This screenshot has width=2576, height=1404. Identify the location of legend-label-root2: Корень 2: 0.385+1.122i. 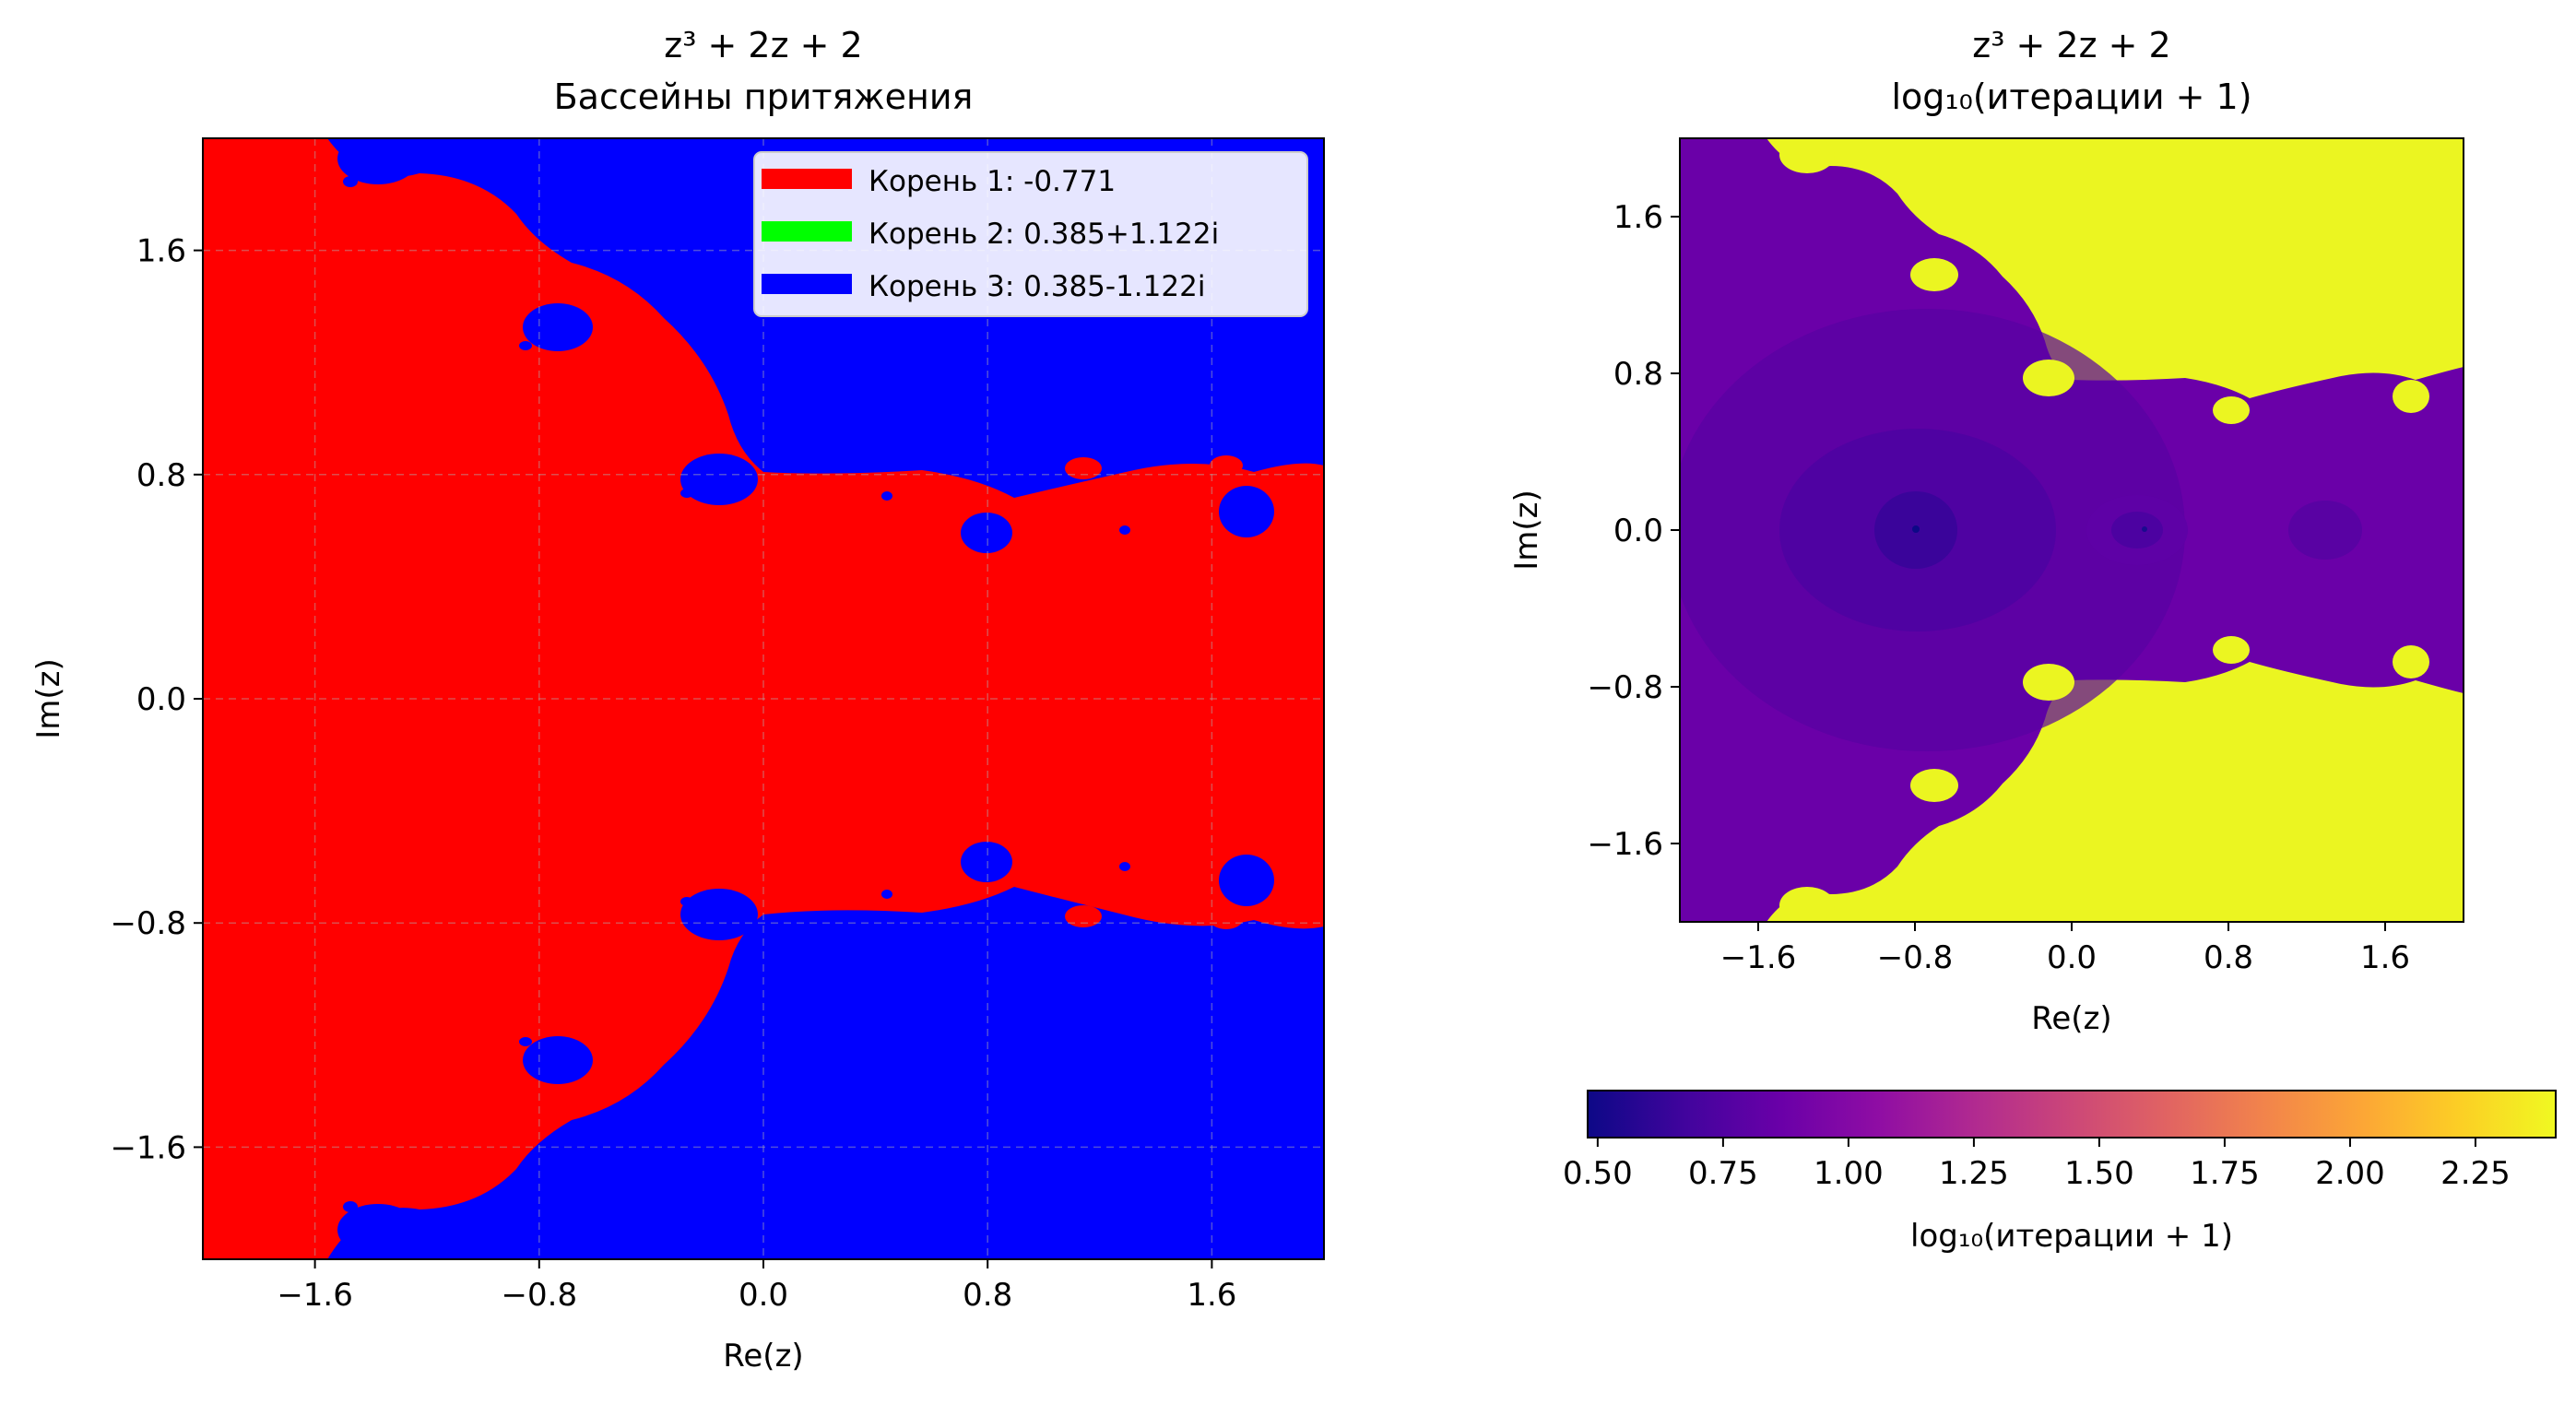
(1044, 234).